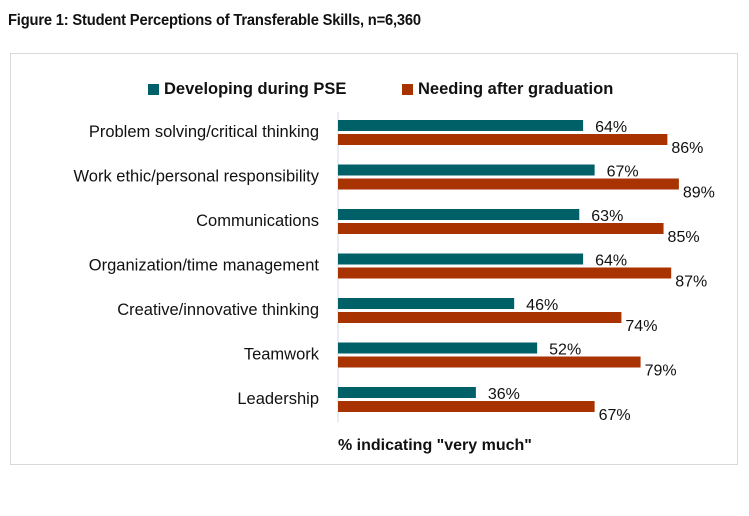 Image resolution: width=749 pixels, height=516 pixels. I want to click on category-label: Organization/time management, so click(204, 266).